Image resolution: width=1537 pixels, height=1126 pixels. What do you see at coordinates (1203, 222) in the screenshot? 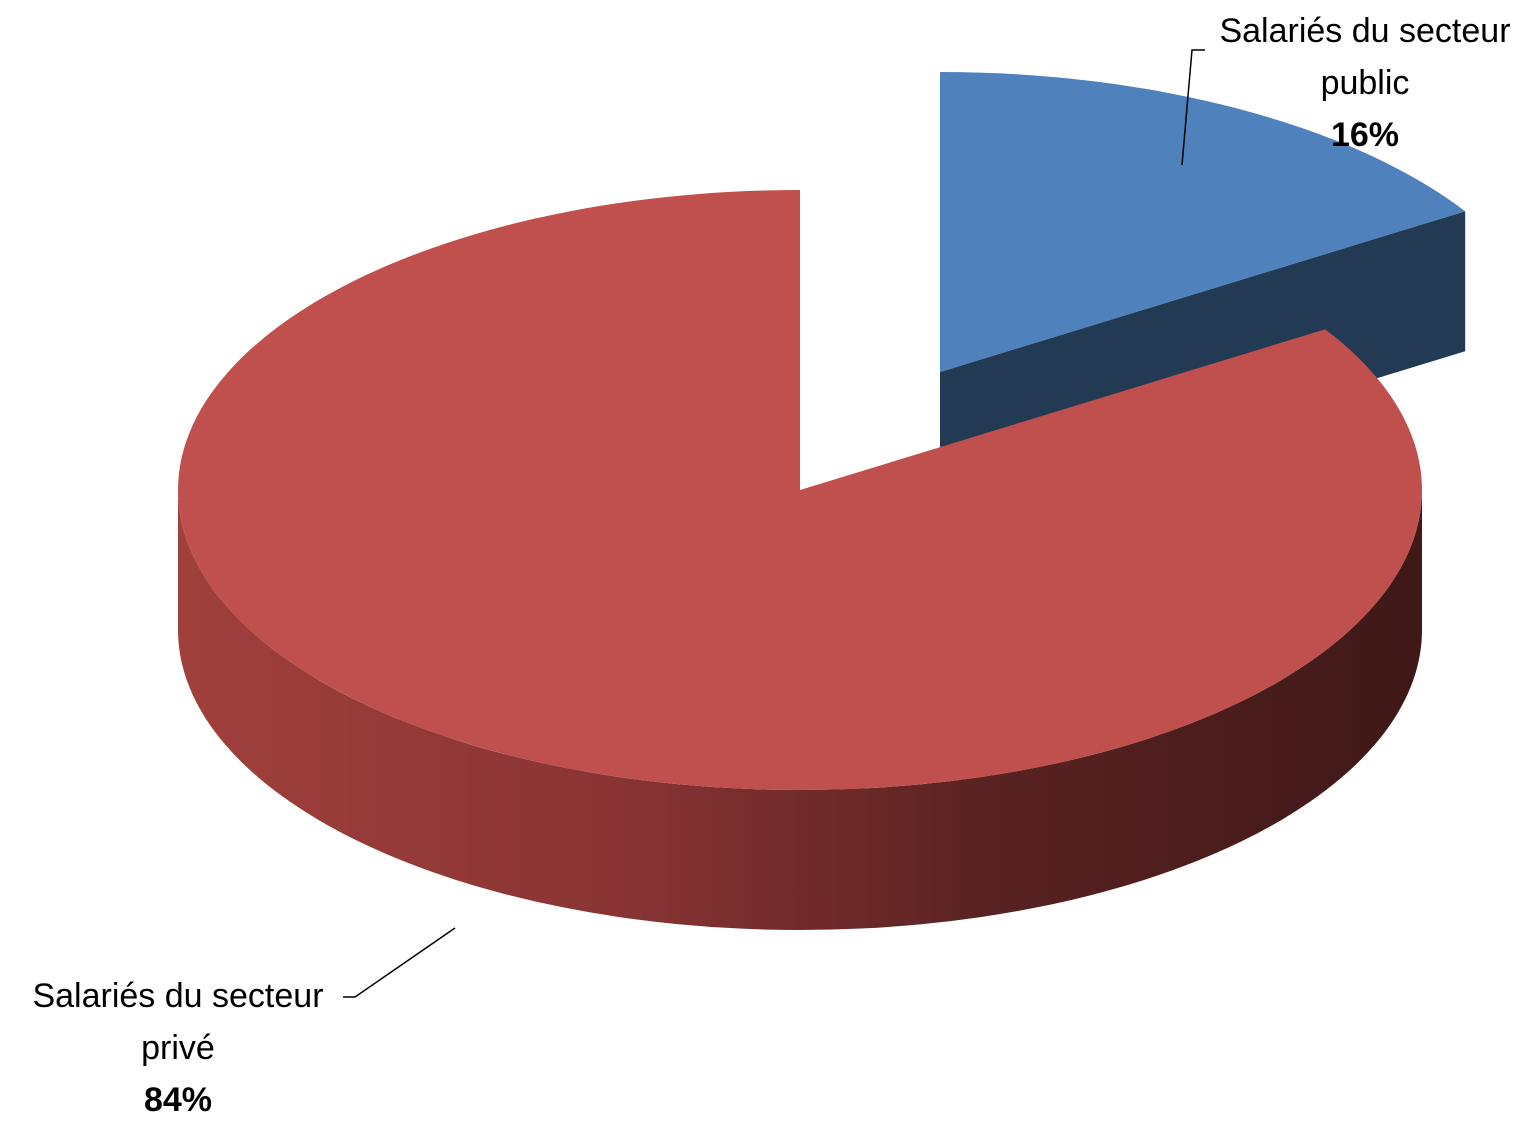
I see `slice` at bounding box center [1203, 222].